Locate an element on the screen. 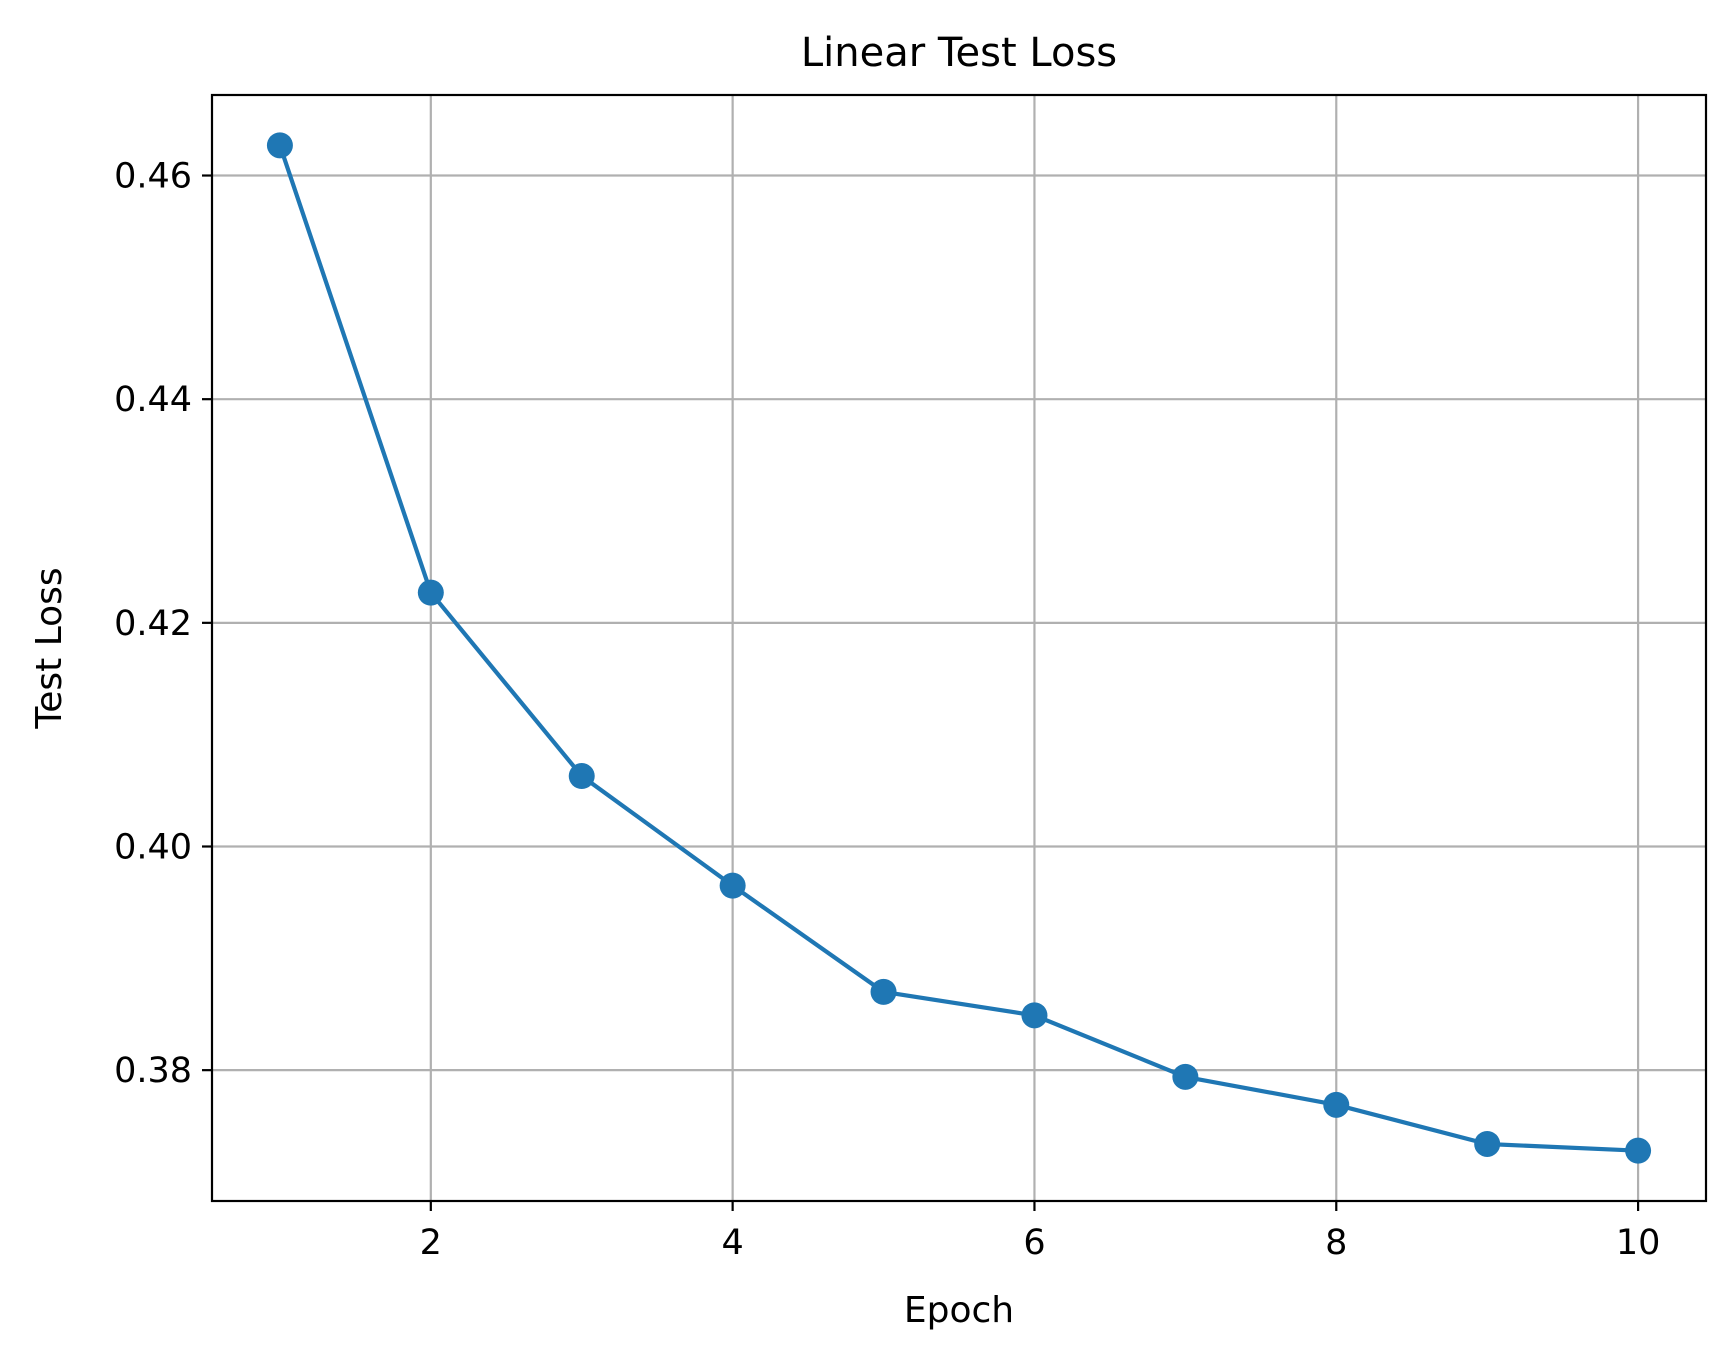  x-axis-label: Epoch is located at coordinates (959, 1310).